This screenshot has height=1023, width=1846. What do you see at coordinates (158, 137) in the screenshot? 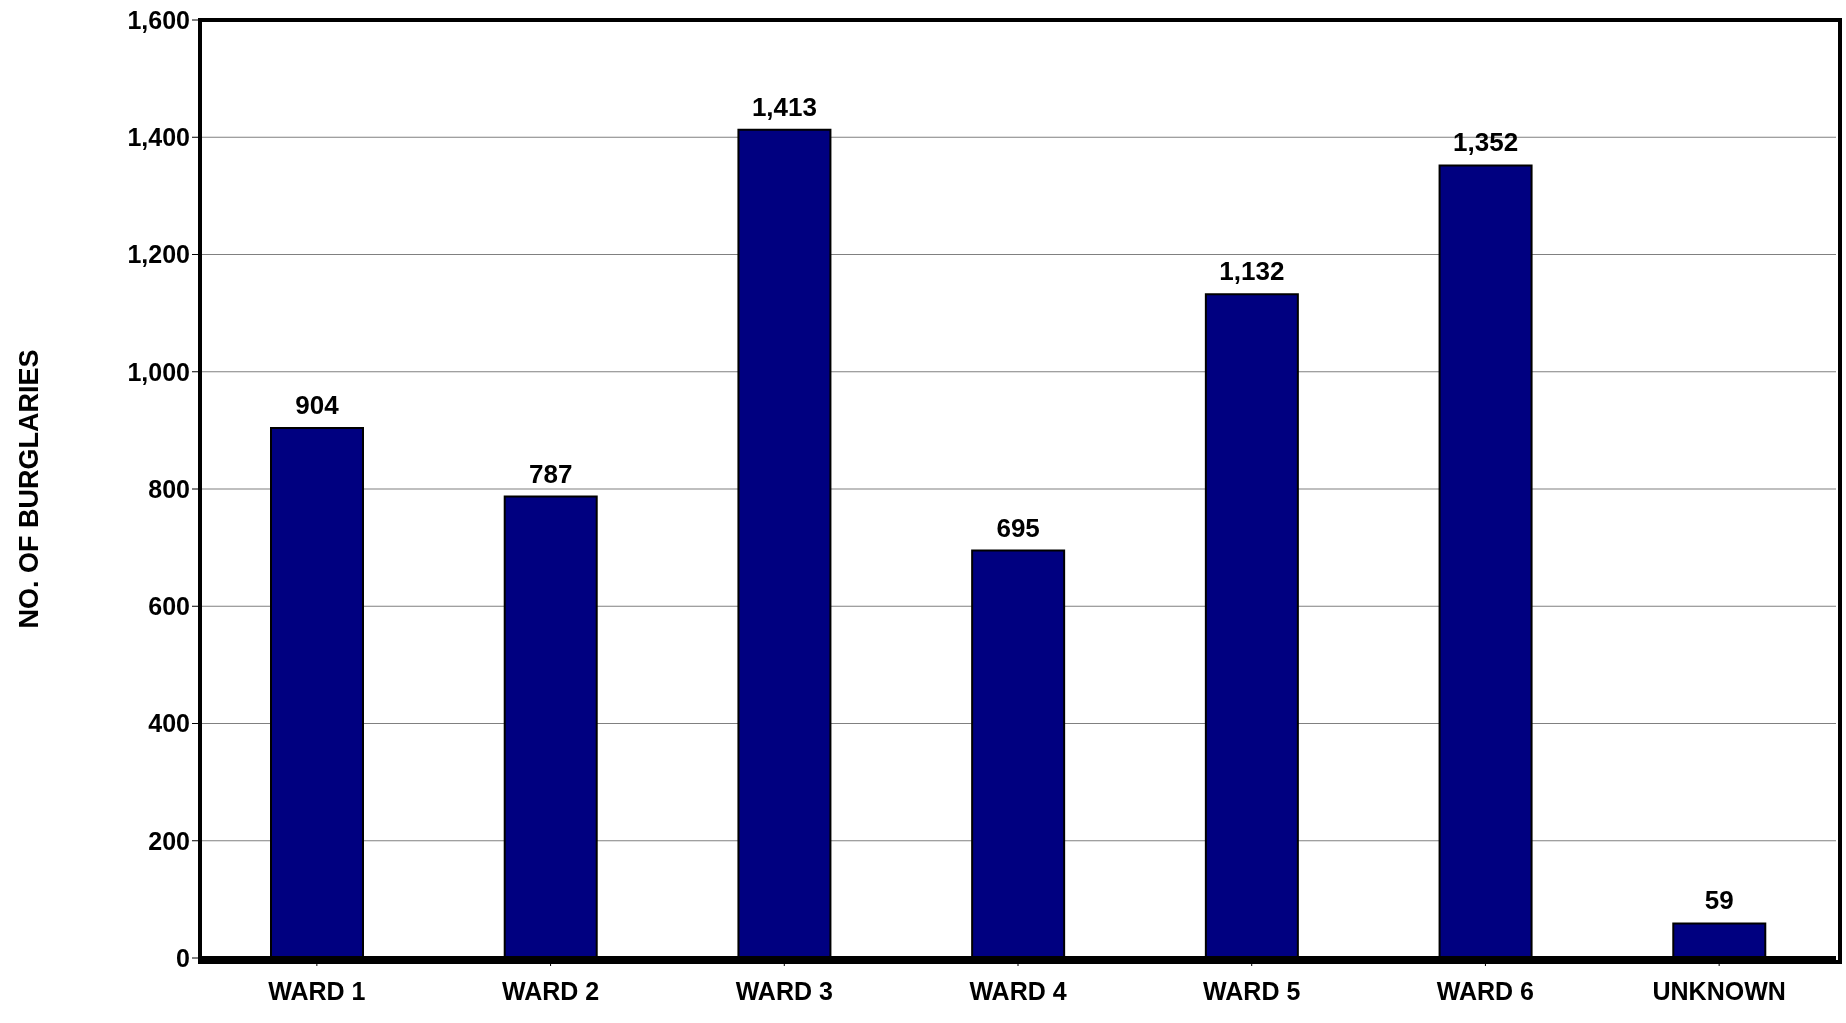
I see `y-tick-label: 1,400` at bounding box center [158, 137].